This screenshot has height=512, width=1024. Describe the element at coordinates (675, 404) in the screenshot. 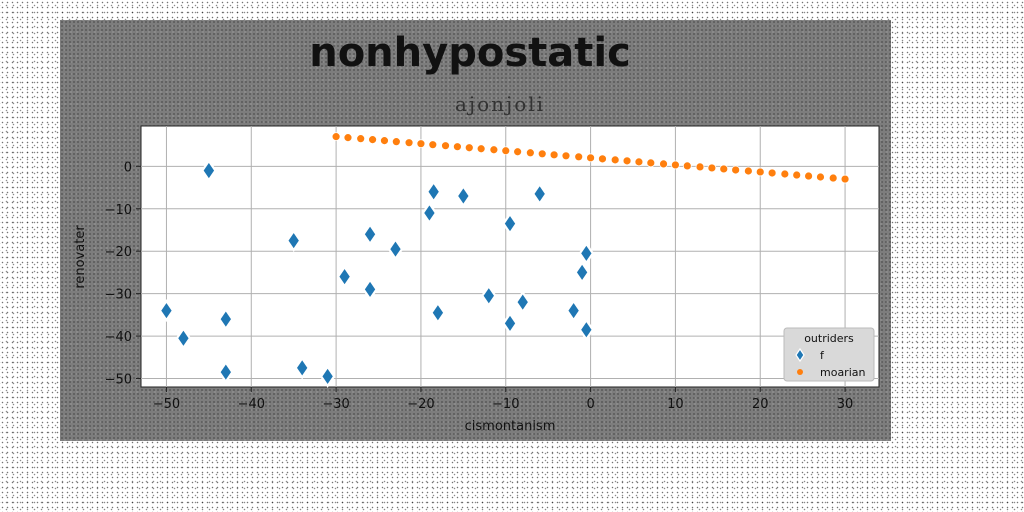

I see `x-tick-label: 10` at that location.